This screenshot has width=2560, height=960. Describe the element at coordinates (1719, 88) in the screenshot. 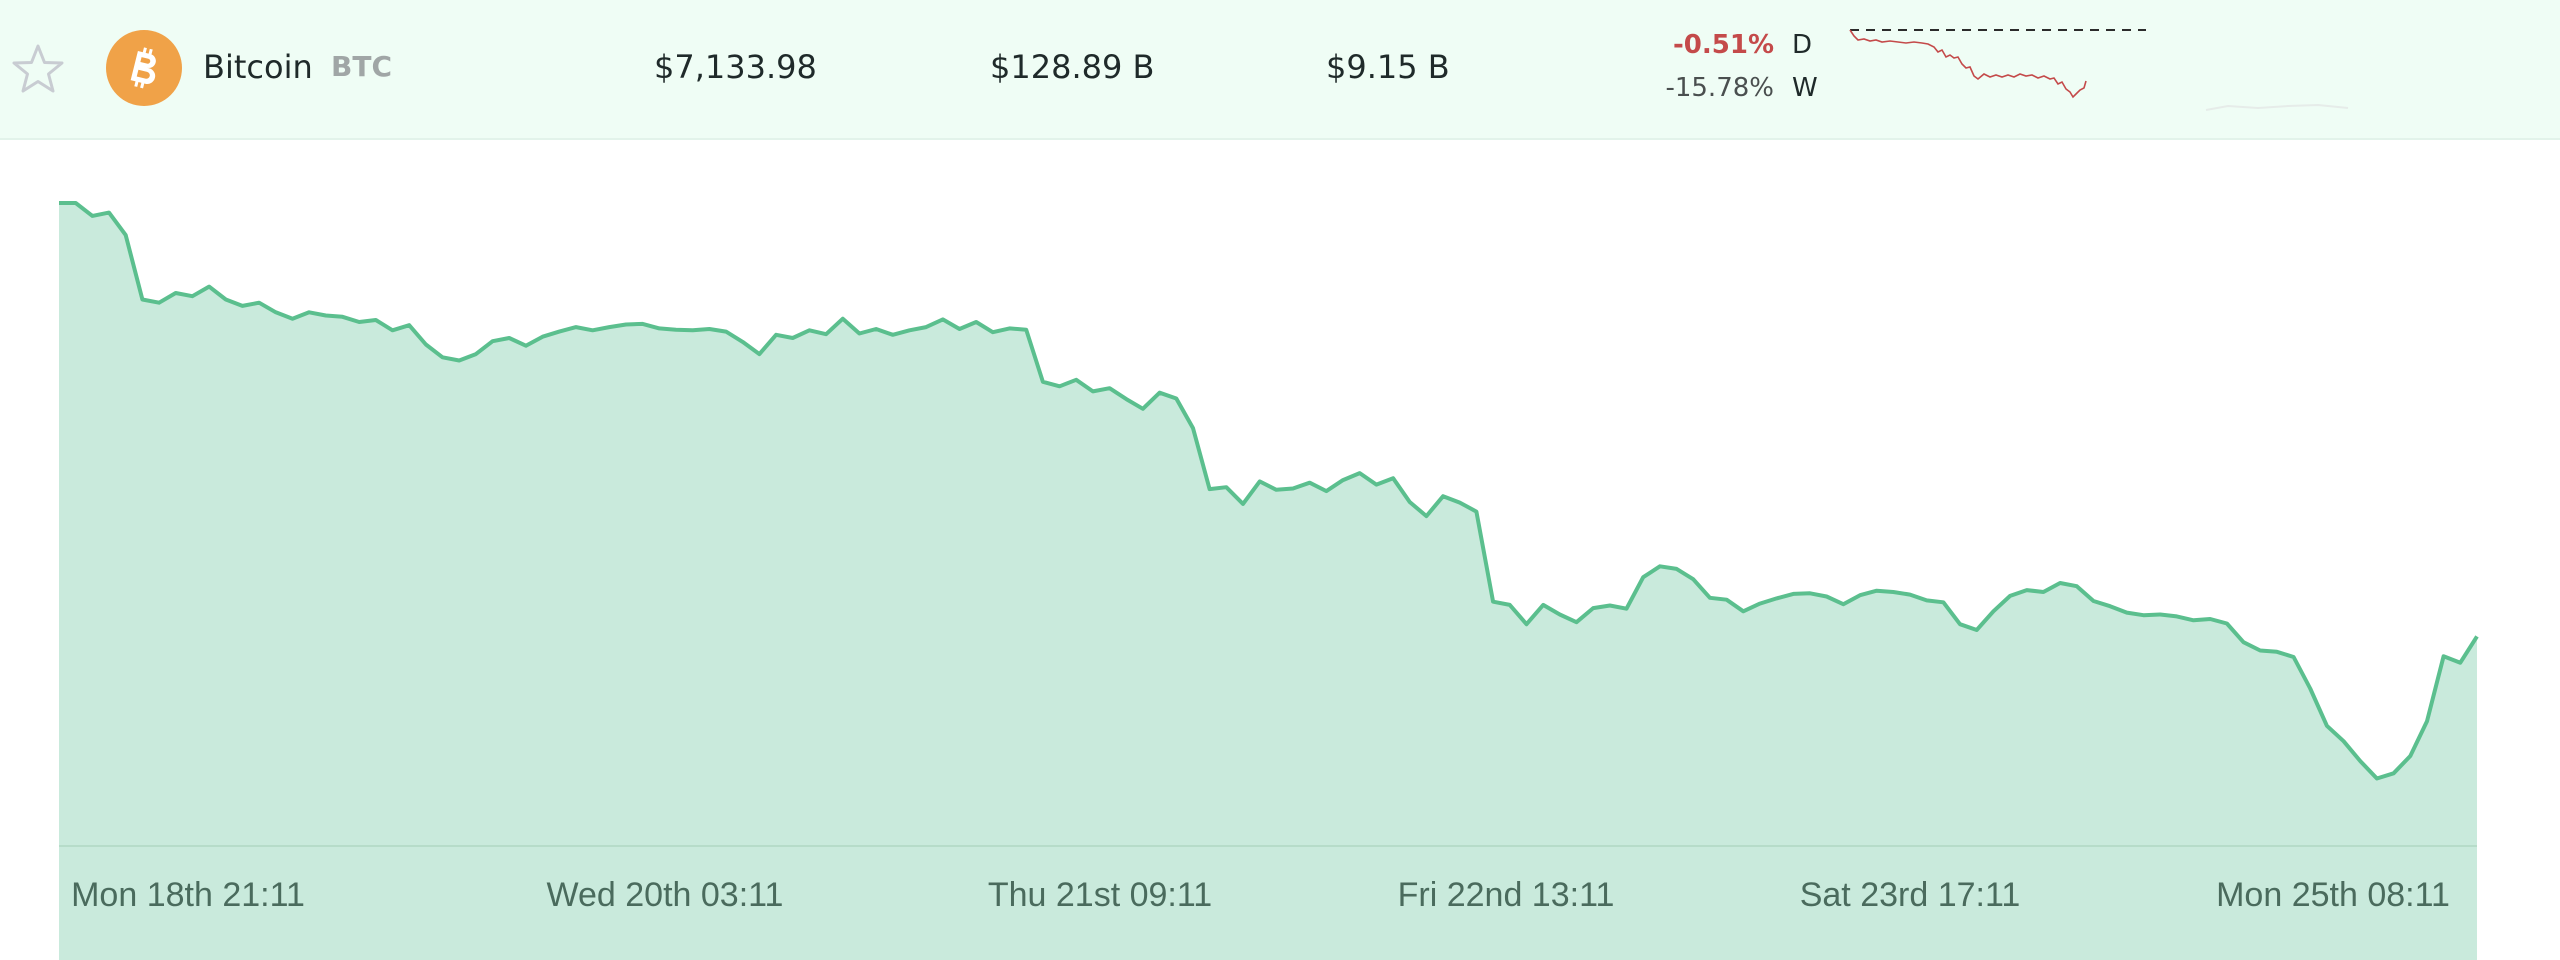

I see `change-week-value: -15.78%` at that location.